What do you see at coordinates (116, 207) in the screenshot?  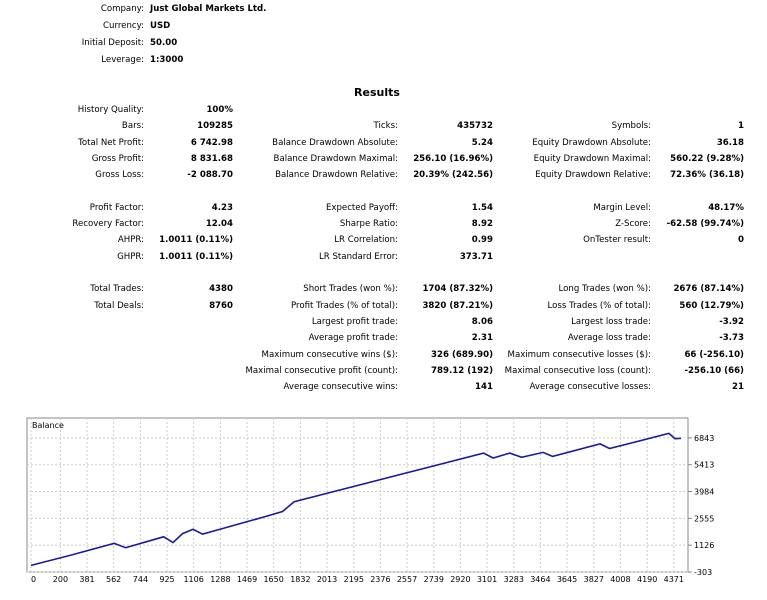 I see `result-label: Profit Factor:` at bounding box center [116, 207].